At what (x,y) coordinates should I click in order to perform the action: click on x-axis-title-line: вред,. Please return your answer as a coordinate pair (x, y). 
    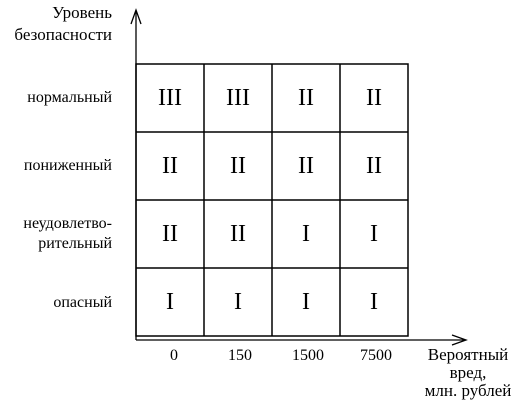
    Looking at the image, I should click on (468, 372).